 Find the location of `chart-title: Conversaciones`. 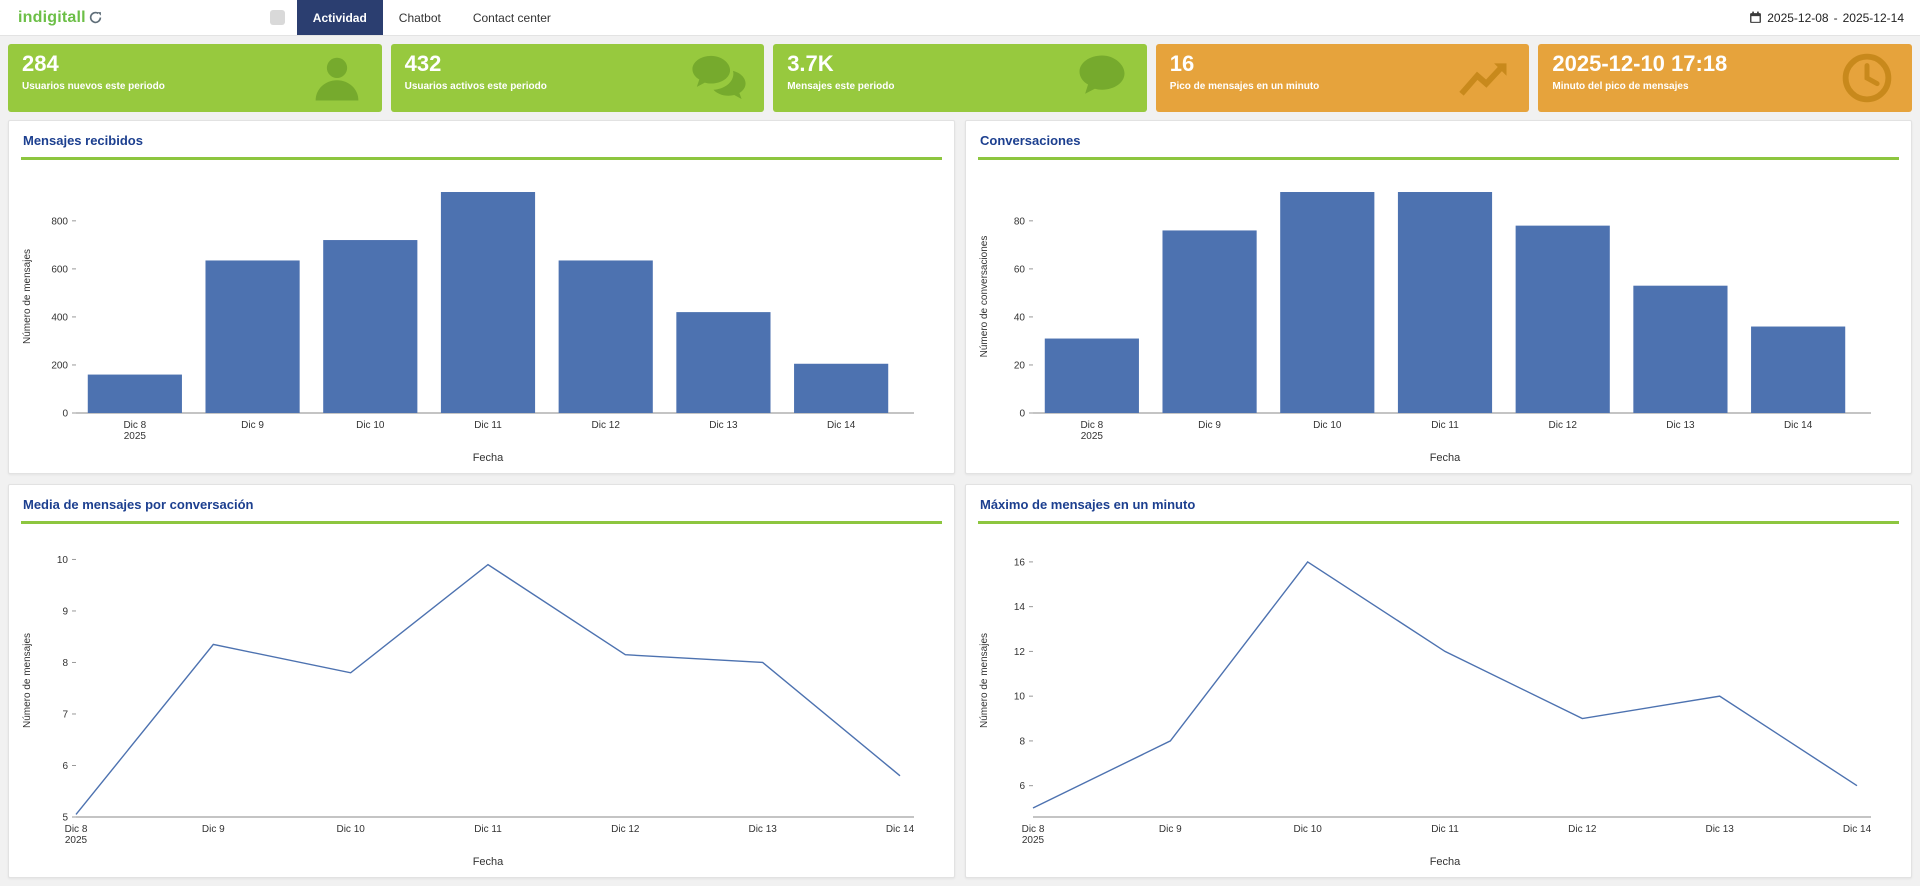

chart-title: Conversaciones is located at coordinates (1030, 140).